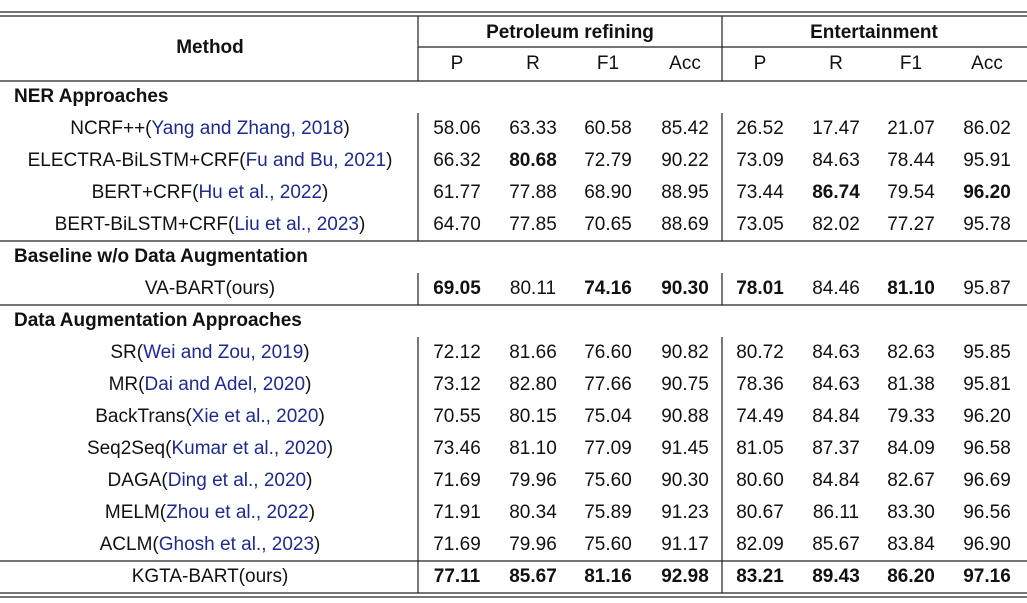  Describe the element at coordinates (987, 288) in the screenshot. I see `value-cell: 95.87` at that location.